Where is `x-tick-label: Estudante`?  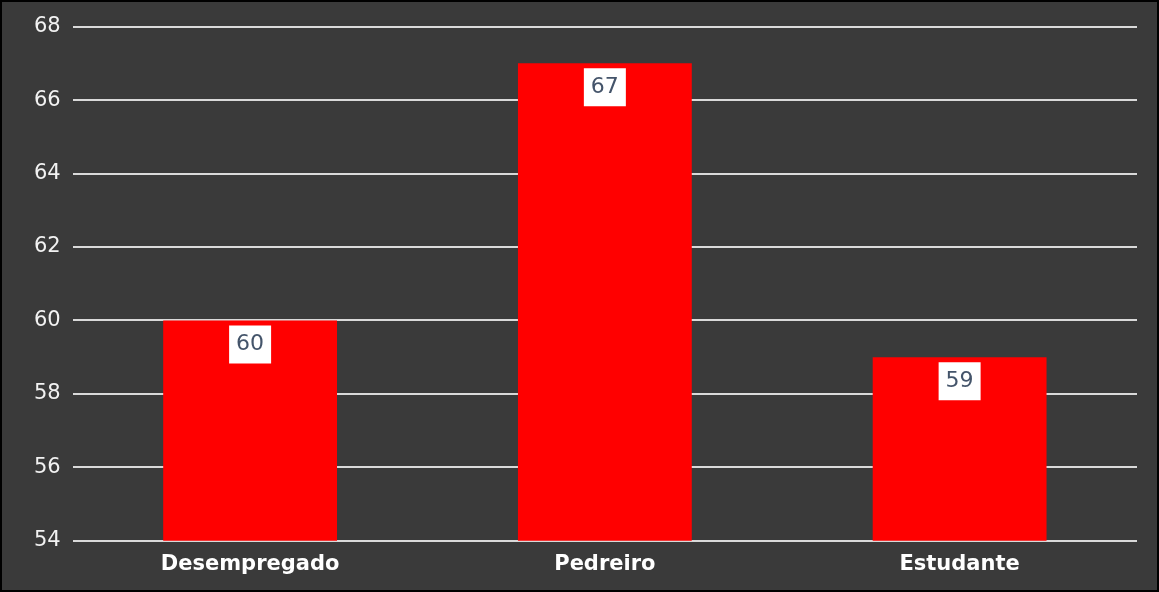 x-tick-label: Estudante is located at coordinates (959, 562).